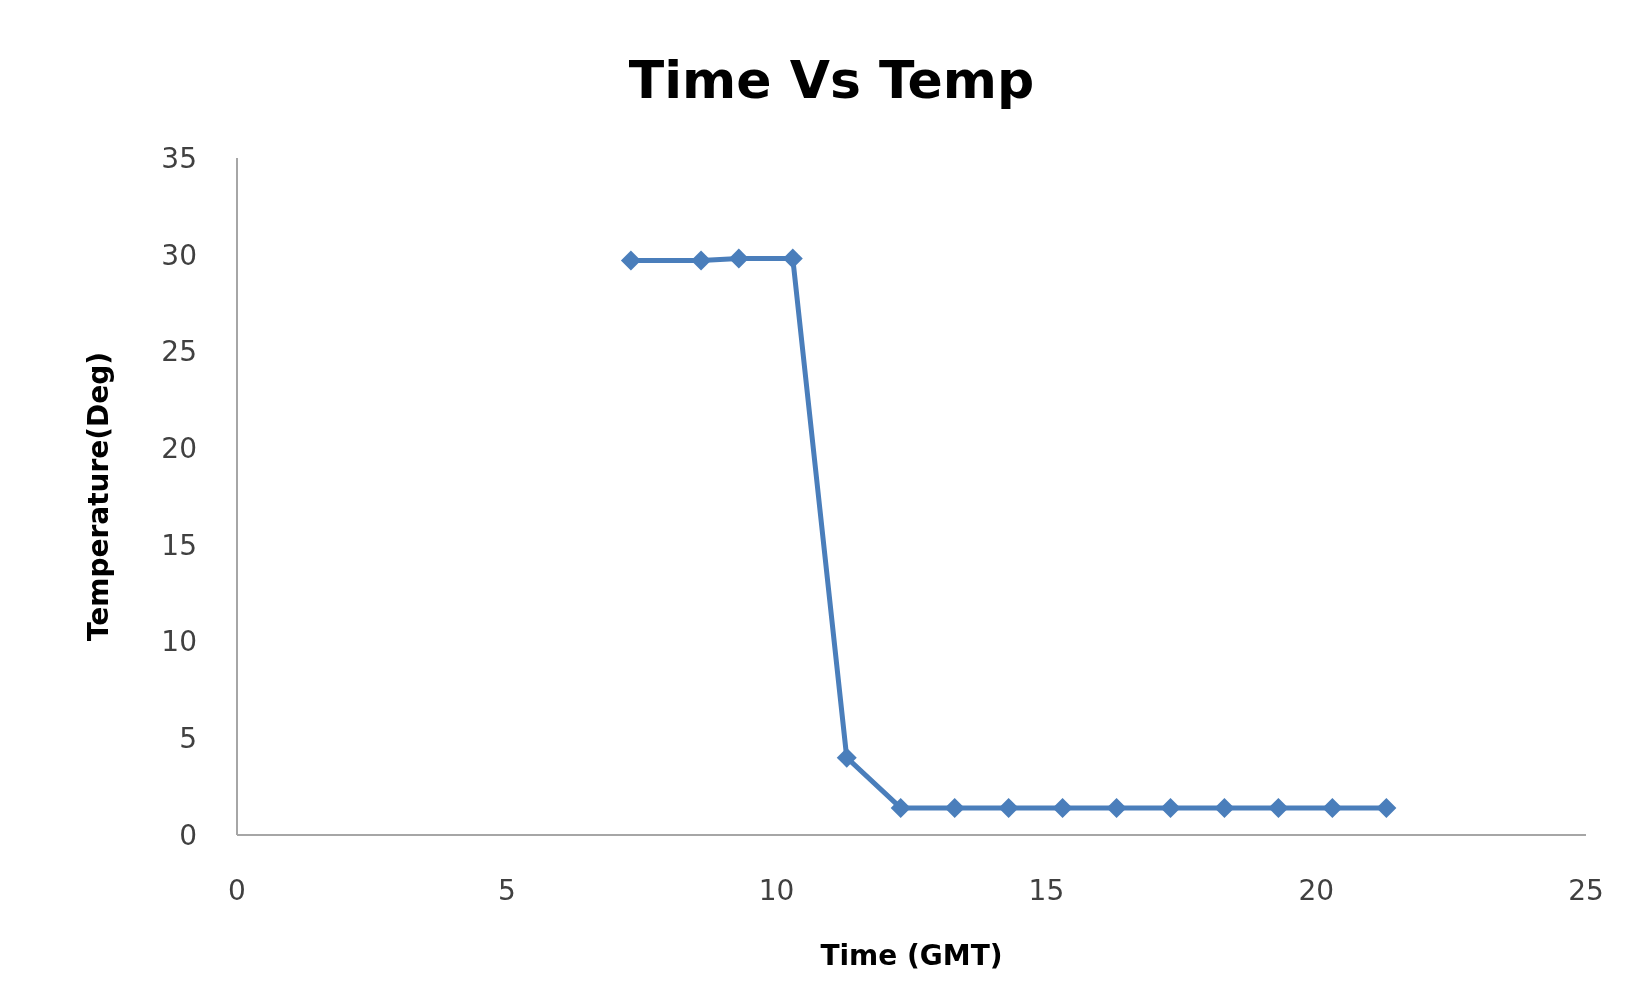 The image size is (1648, 1007). What do you see at coordinates (911, 955) in the screenshot?
I see `x-axis-title: Time (GMT)` at bounding box center [911, 955].